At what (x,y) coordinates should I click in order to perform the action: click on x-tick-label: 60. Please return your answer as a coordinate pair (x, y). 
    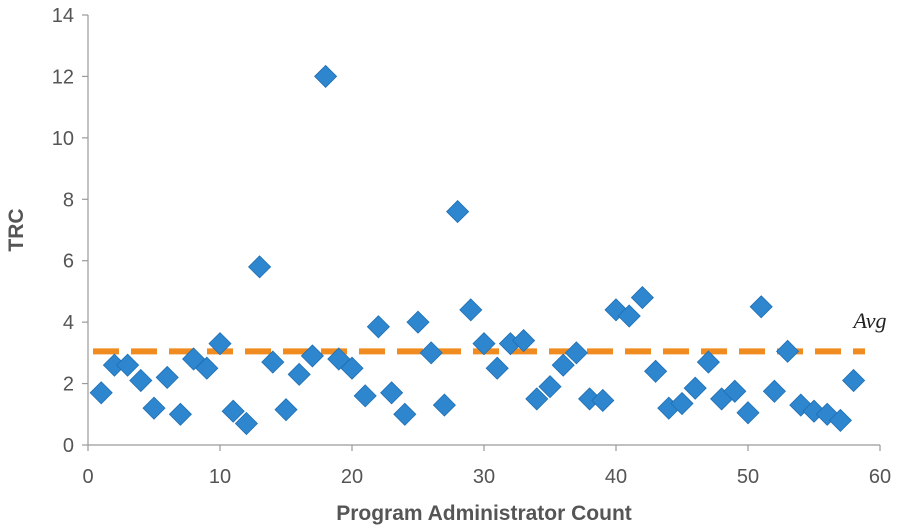
    Looking at the image, I should click on (880, 477).